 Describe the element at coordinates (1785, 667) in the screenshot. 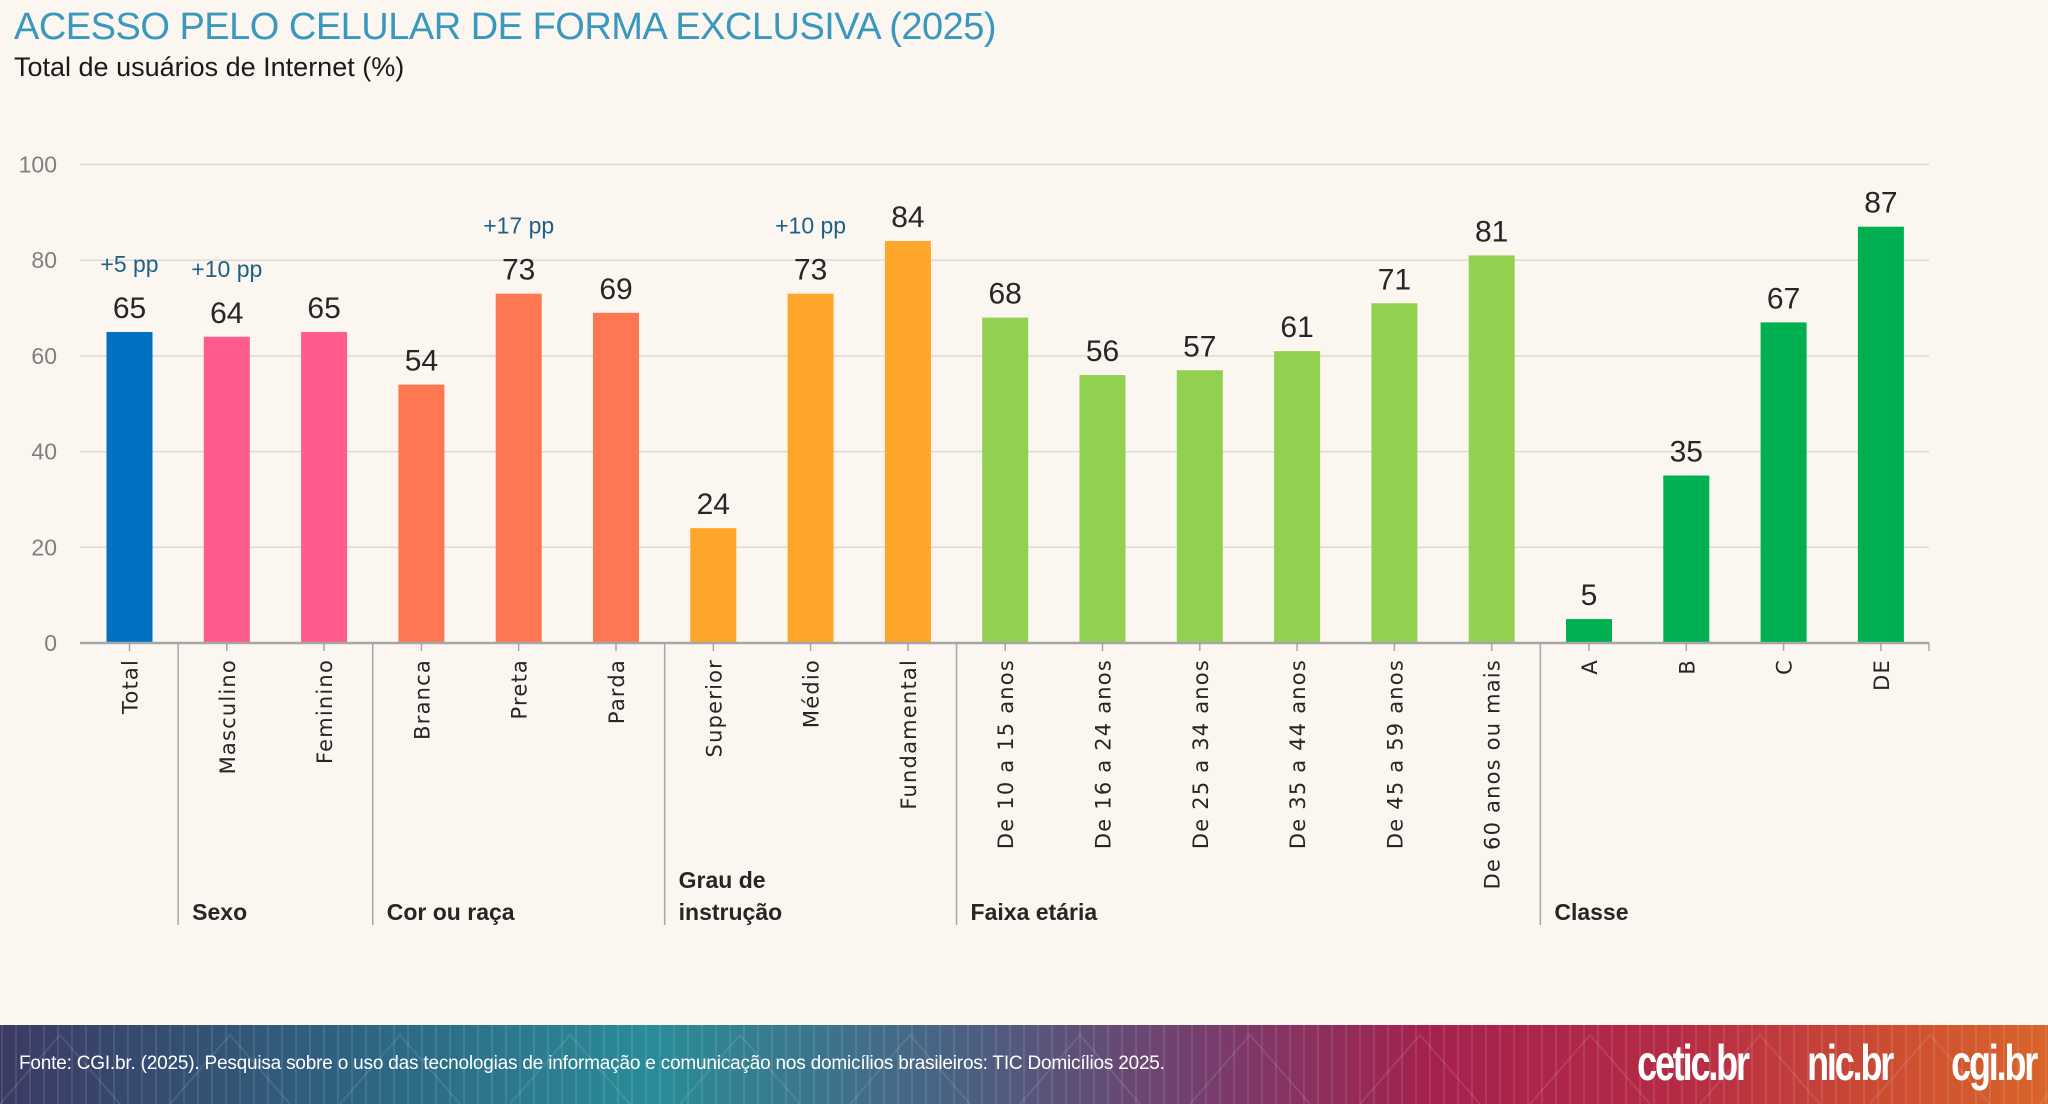

I see `category-label: C` at that location.